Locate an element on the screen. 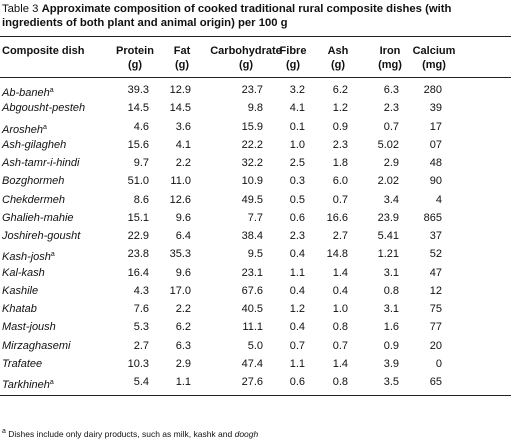 The height and width of the screenshot is (447, 511). dish-name: Arosheha is located at coordinates (24, 129).